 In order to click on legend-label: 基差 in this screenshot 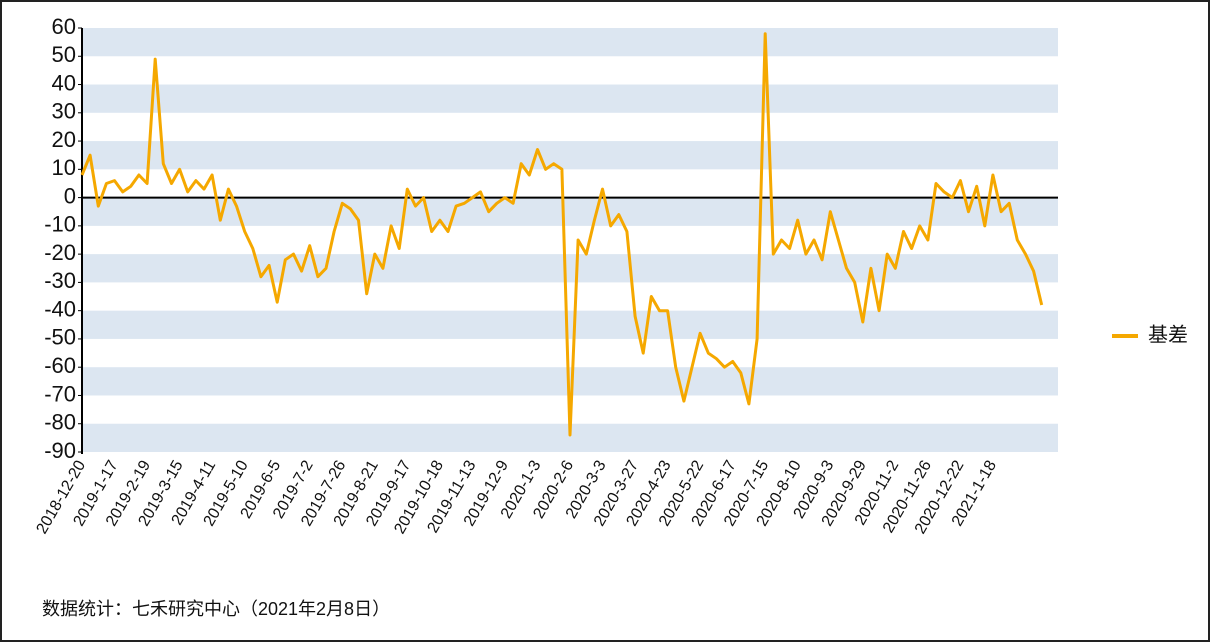, I will do `click(1168, 334)`.